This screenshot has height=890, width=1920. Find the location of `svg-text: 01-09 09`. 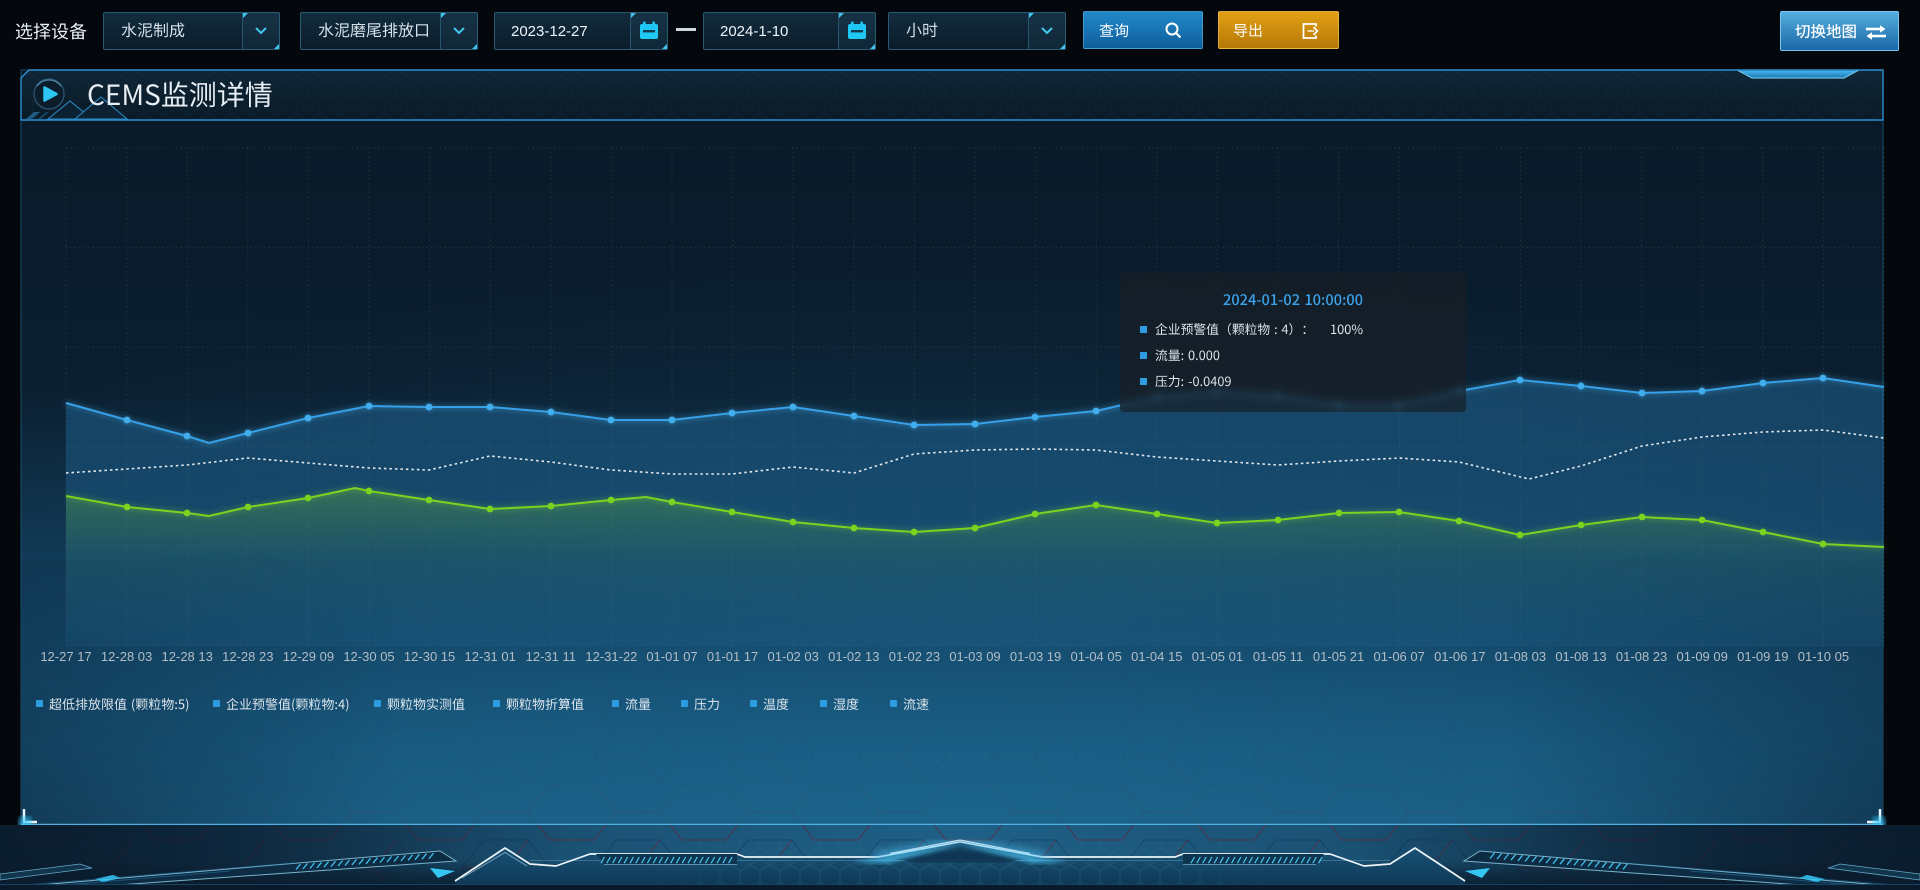

svg-text: 01-09 09 is located at coordinates (1702, 656).